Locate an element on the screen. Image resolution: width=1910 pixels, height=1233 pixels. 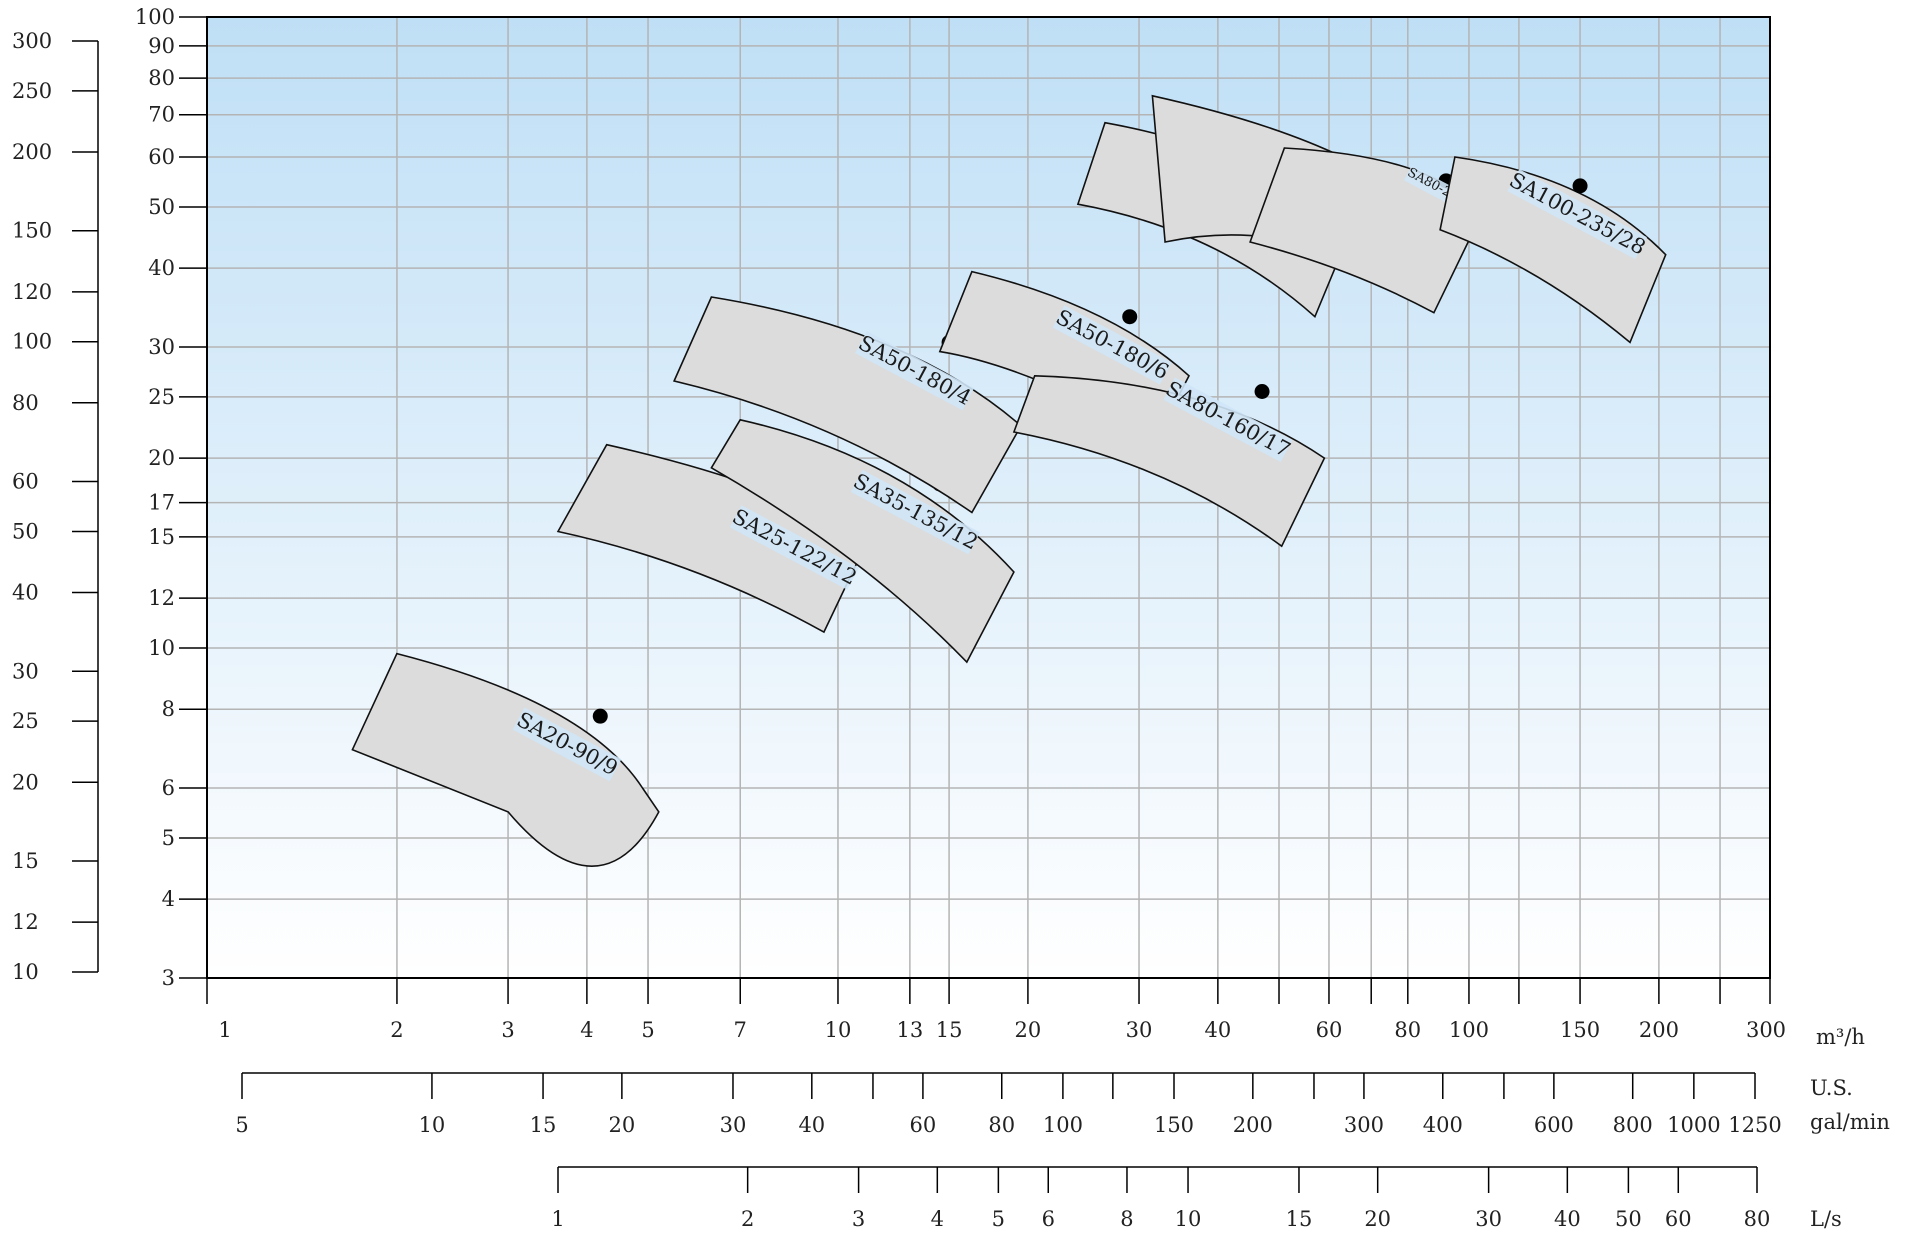
y-axis-ft-tick-label: 12 is located at coordinates (25, 922).